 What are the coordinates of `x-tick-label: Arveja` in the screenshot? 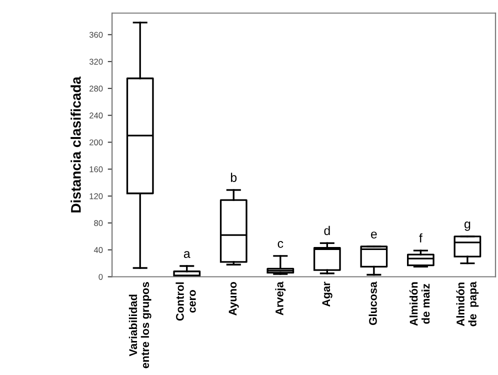 It's located at (280, 299).